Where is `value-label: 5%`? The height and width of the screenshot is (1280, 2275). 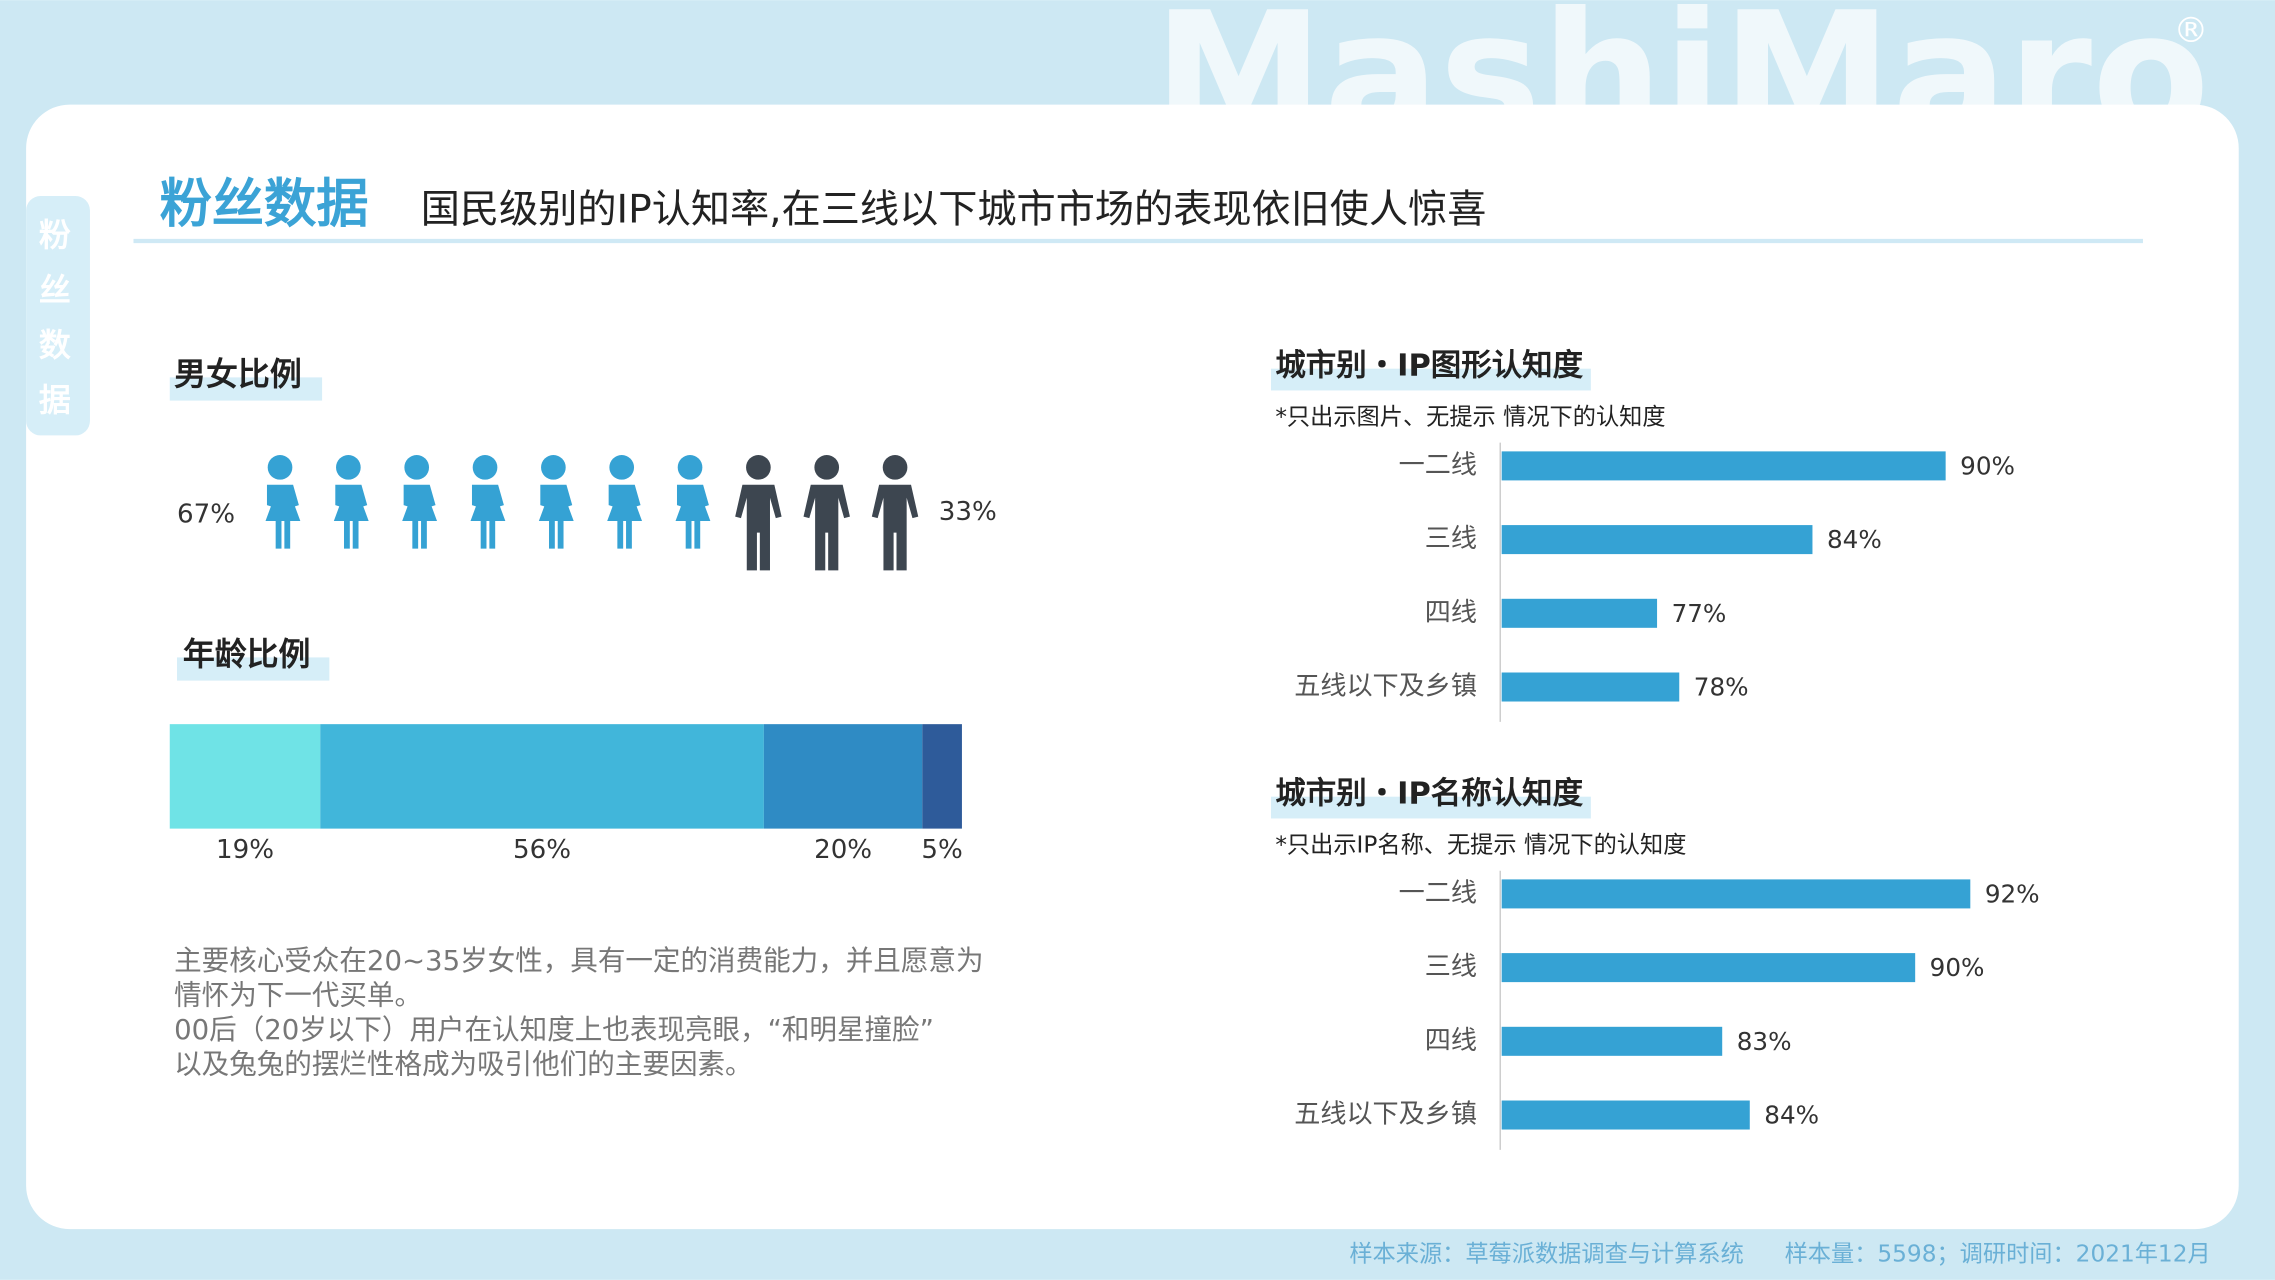
value-label: 5% is located at coordinates (941, 850).